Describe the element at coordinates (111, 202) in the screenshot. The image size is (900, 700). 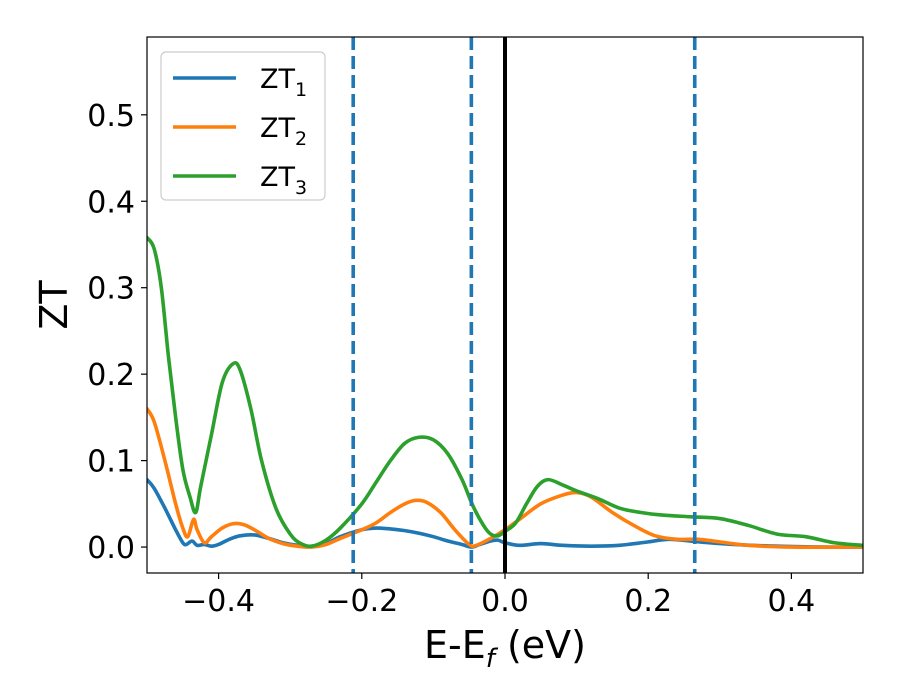
I see `y-tick-label: 0.4` at that location.